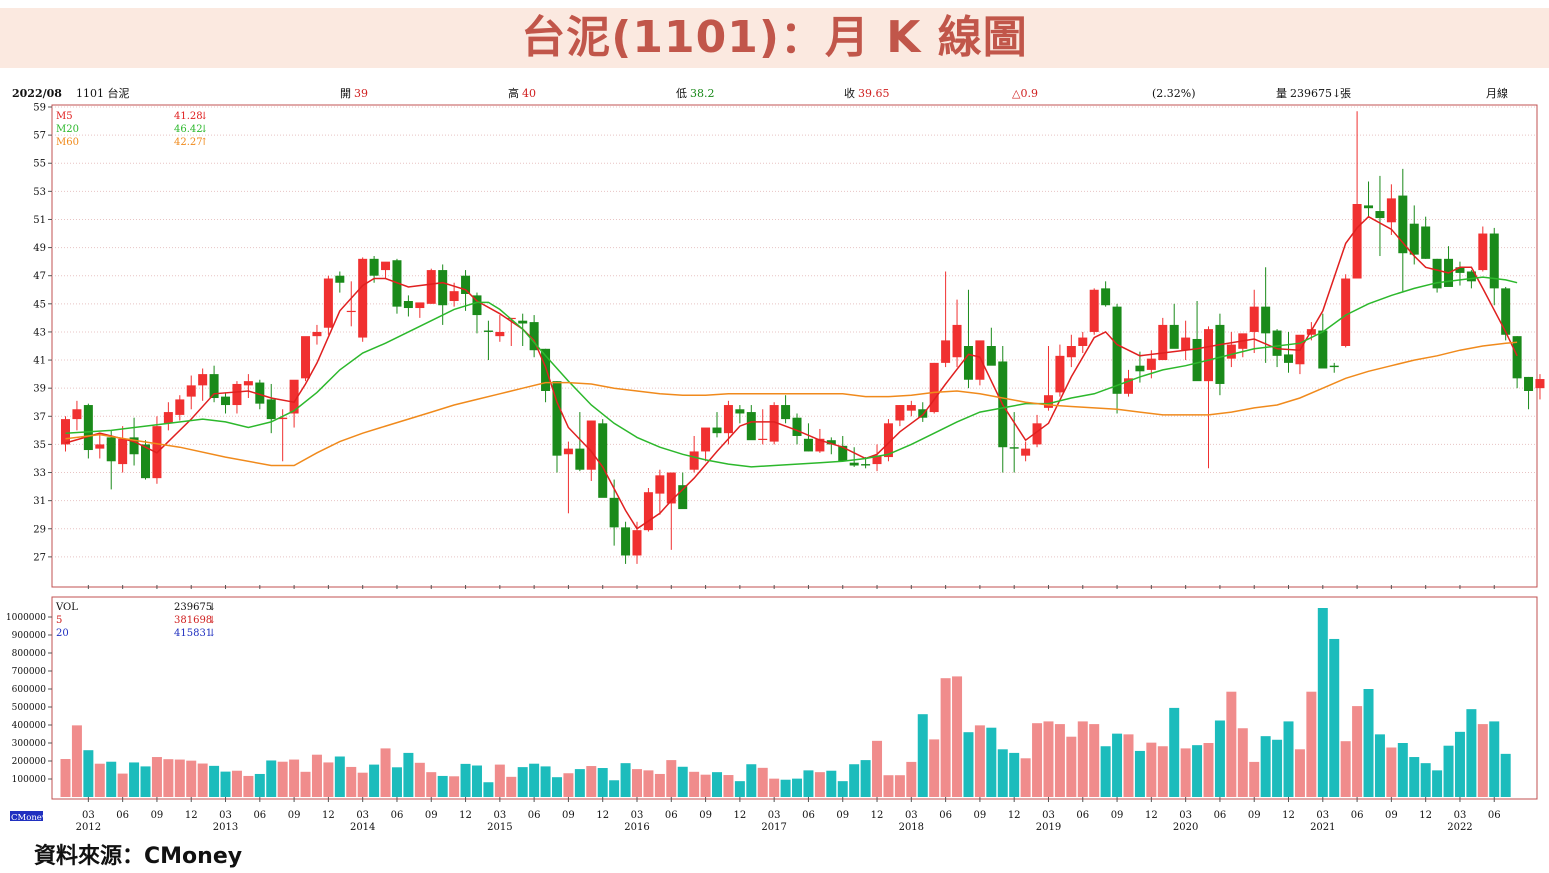 This screenshot has height=873, width=1549. Describe the element at coordinates (42, 333) in the screenshot. I see `price-axis: 27 29 31 33 35 37 39 41 43 45 47 49 51 53 55 57 59` at that location.